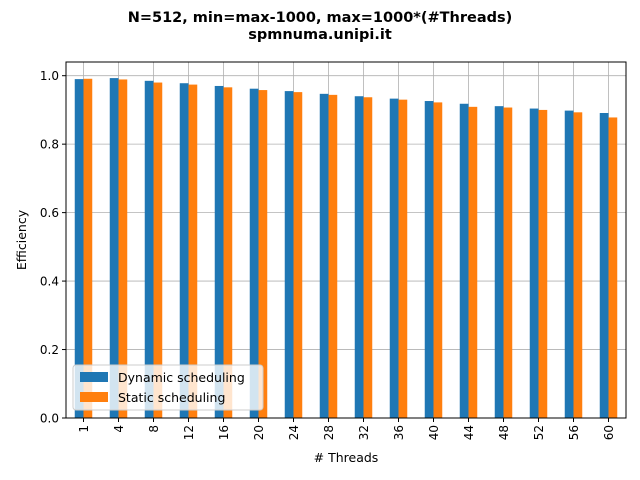 This screenshot has height=480, width=640. Describe the element at coordinates (49, 282) in the screenshot. I see `y-tick-label: 0.4` at that location.